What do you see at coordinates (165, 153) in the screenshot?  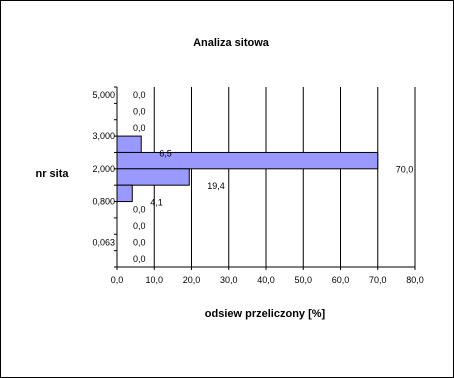 I see `data-label: 6,5` at bounding box center [165, 153].